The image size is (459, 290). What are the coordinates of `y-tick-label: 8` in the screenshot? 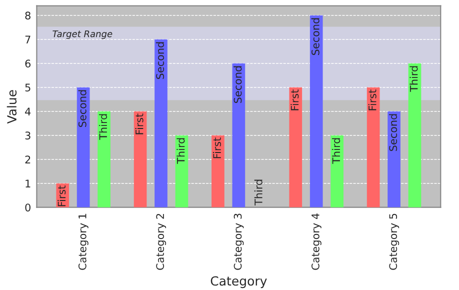 It's located at (27, 16).